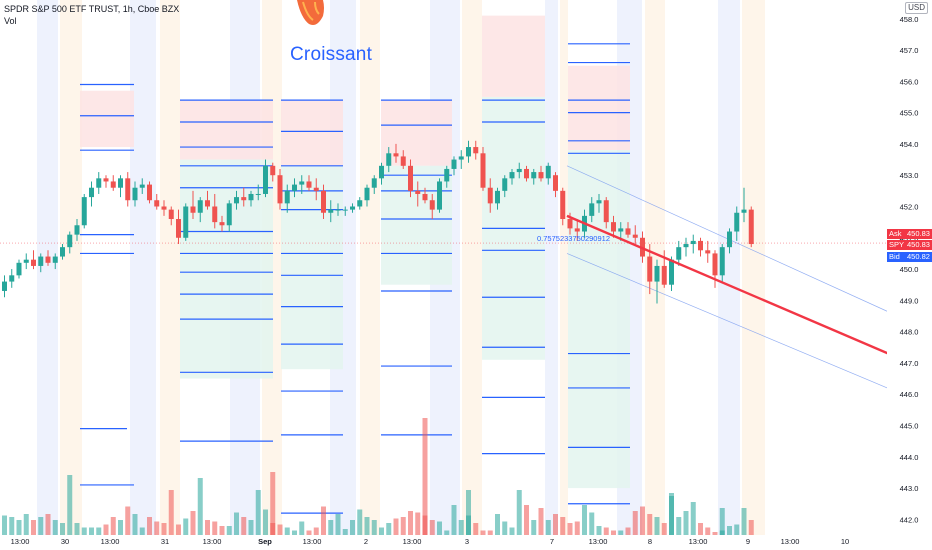 The height and width of the screenshot is (550, 932). I want to click on channel-line, so click(749, 330).